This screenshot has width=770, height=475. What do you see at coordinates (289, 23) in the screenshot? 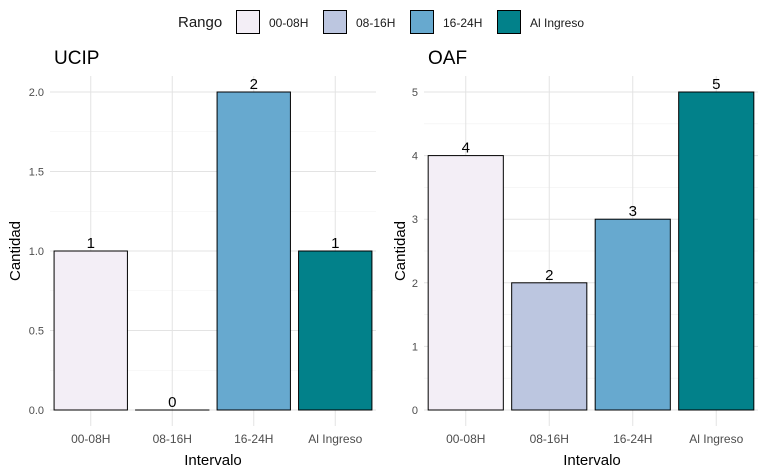
I see `legend-label: 00-08H` at bounding box center [289, 23].